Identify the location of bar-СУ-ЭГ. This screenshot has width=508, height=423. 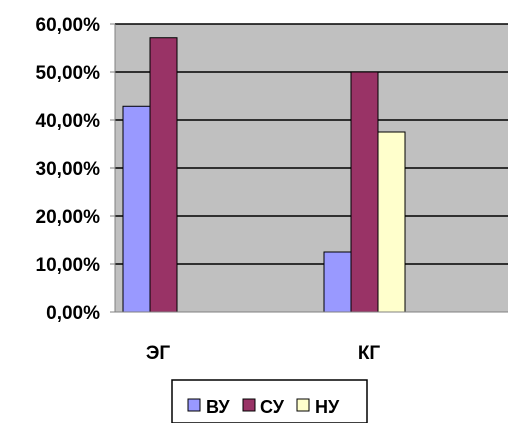
(163, 175).